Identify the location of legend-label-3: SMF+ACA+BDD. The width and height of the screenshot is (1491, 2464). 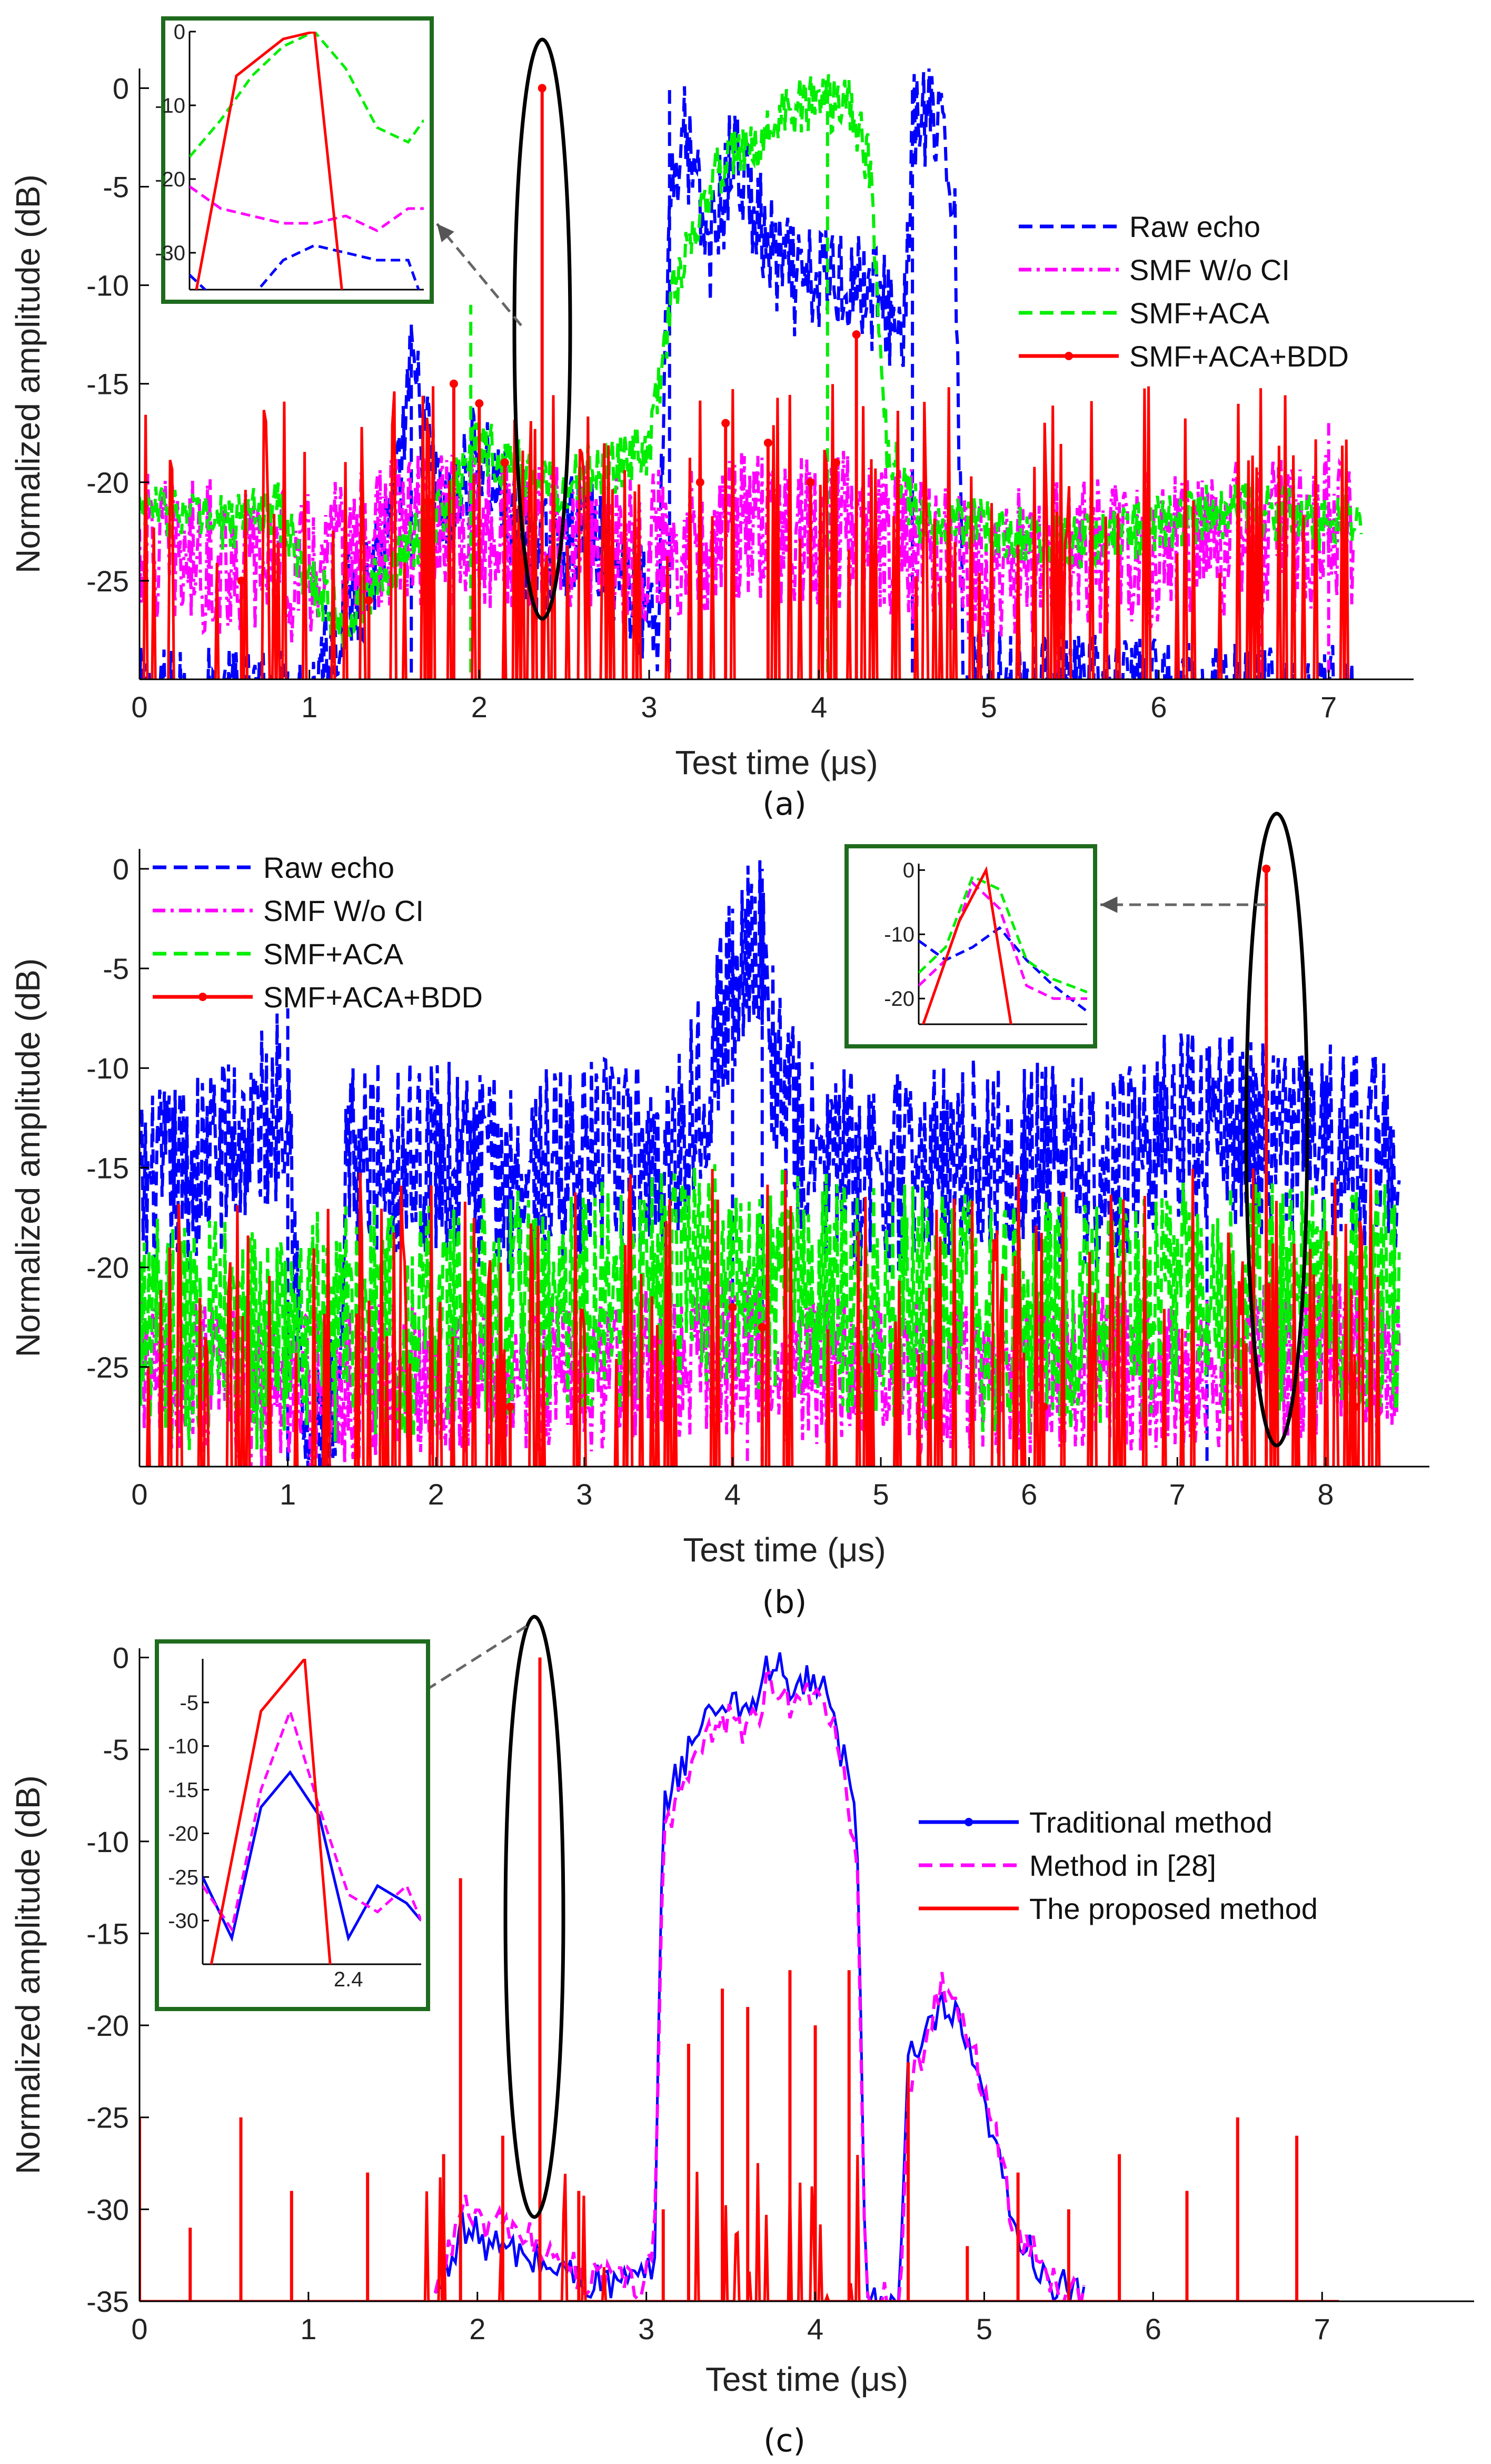
(1239, 357).